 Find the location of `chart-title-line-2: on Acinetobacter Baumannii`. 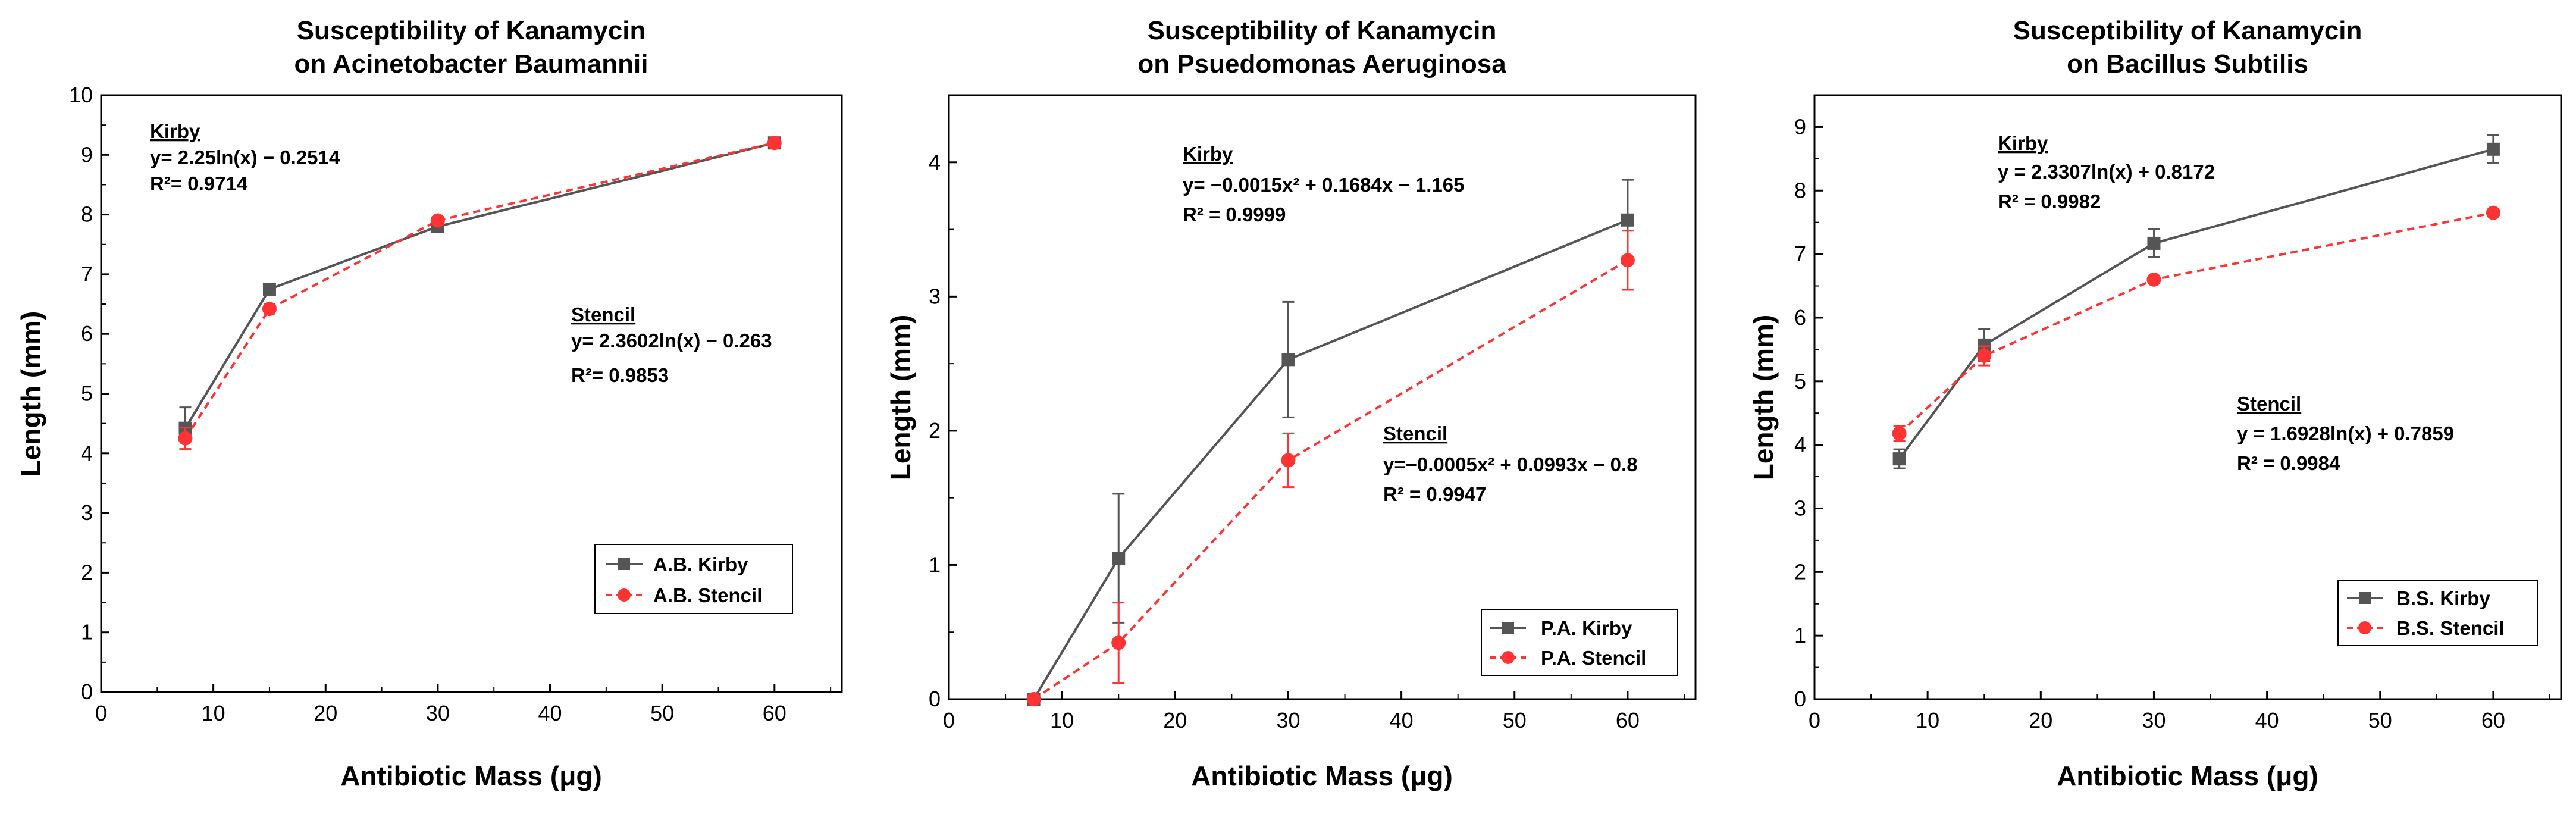

chart-title-line-2: on Acinetobacter Baumannii is located at coordinates (471, 64).